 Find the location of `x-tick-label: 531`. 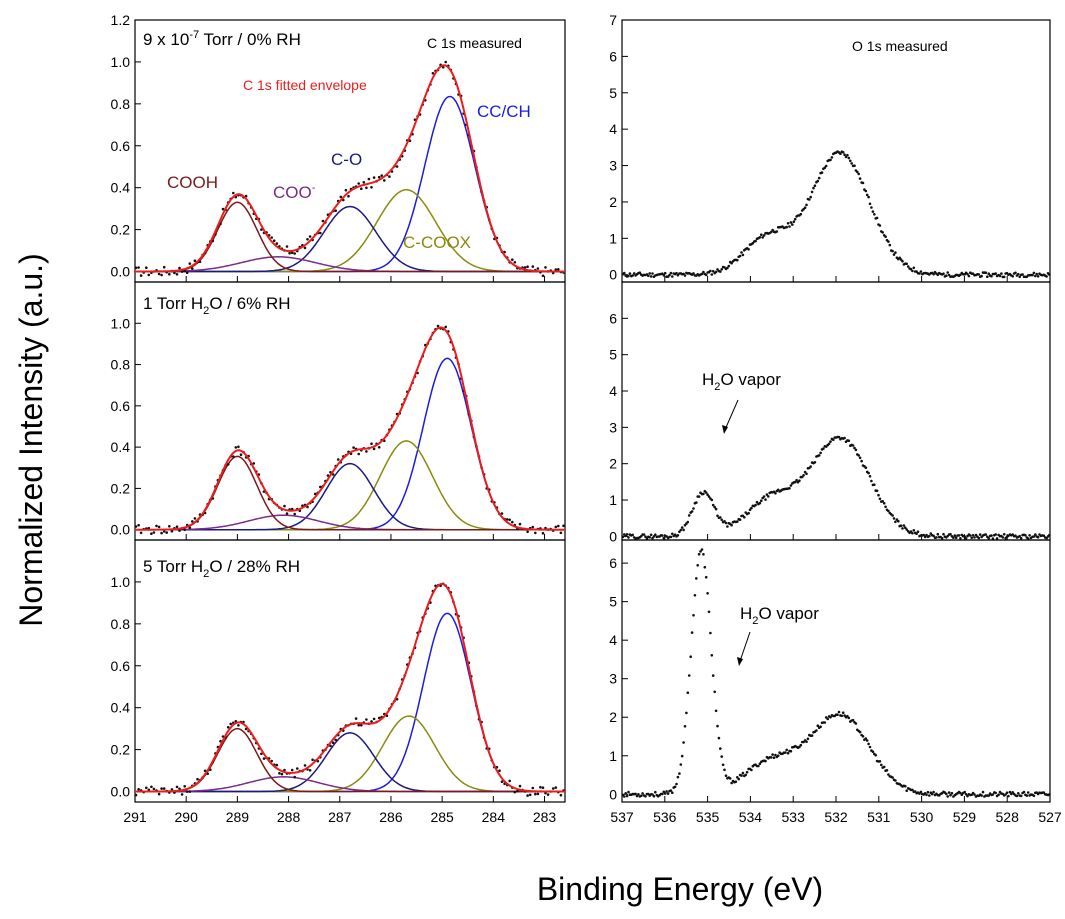

x-tick-label: 531 is located at coordinates (879, 817).